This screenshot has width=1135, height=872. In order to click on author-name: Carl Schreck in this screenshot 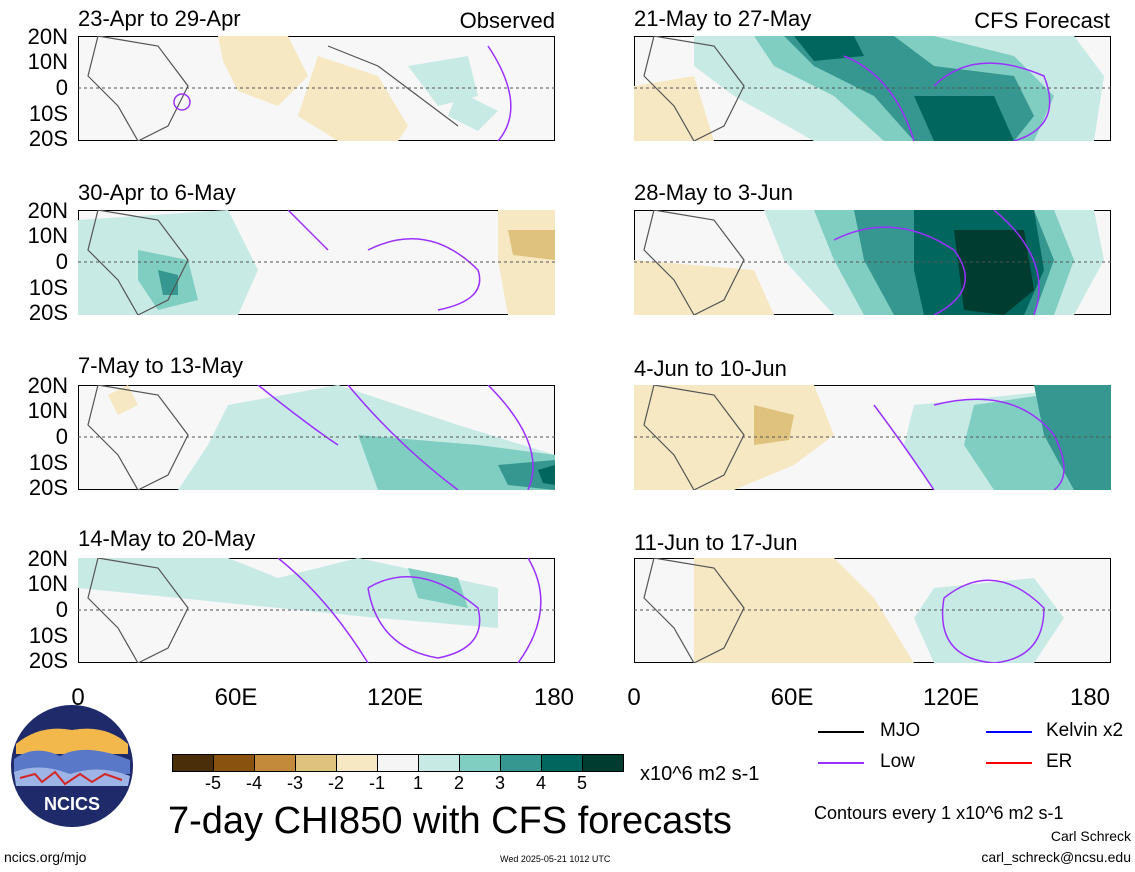, I will do `click(1090, 836)`.